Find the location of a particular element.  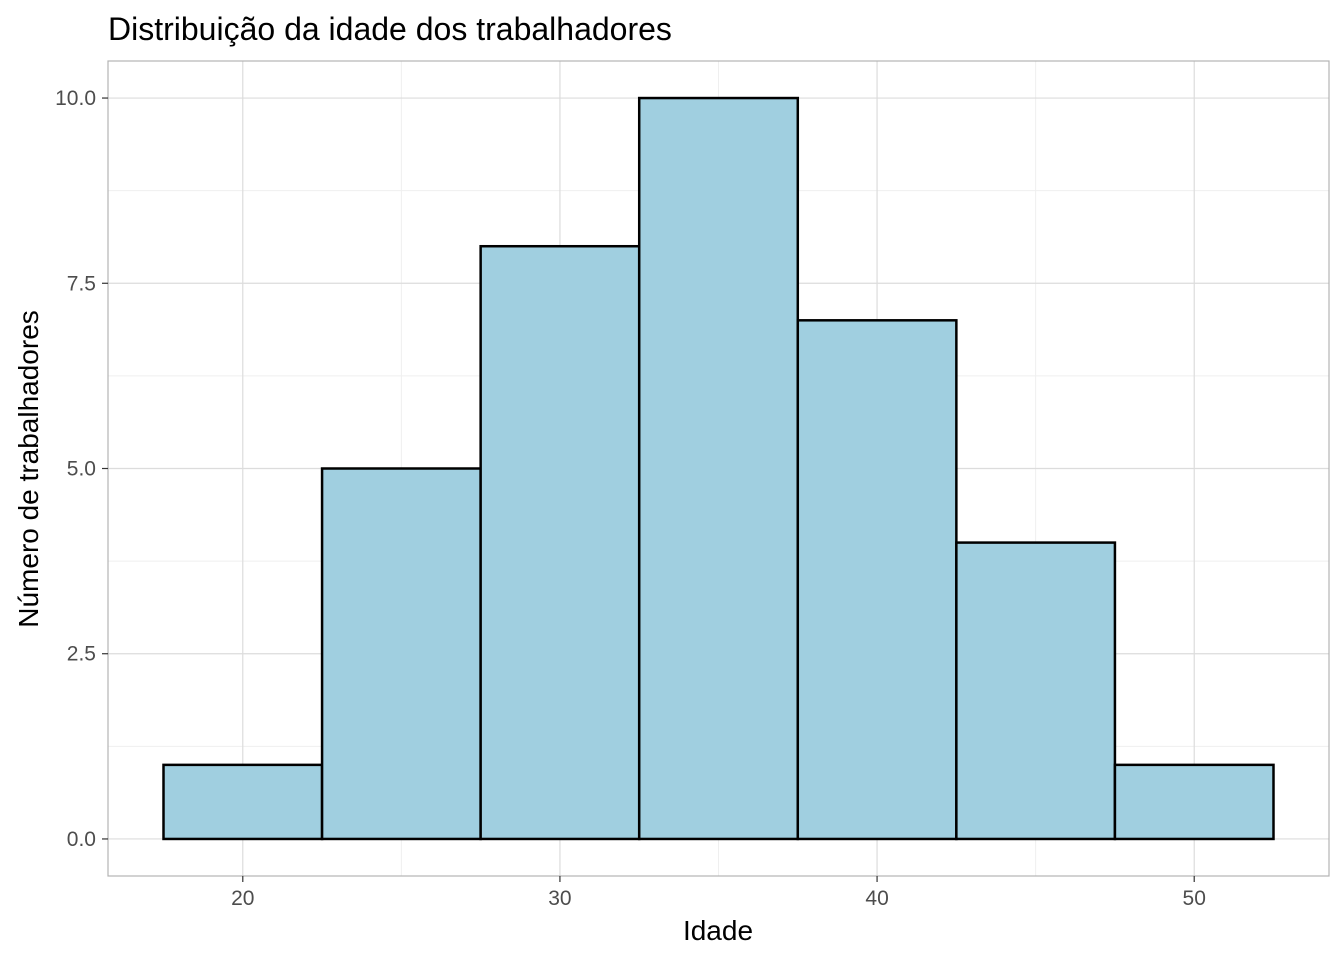

y-tick-label: 5.0 is located at coordinates (81, 469).